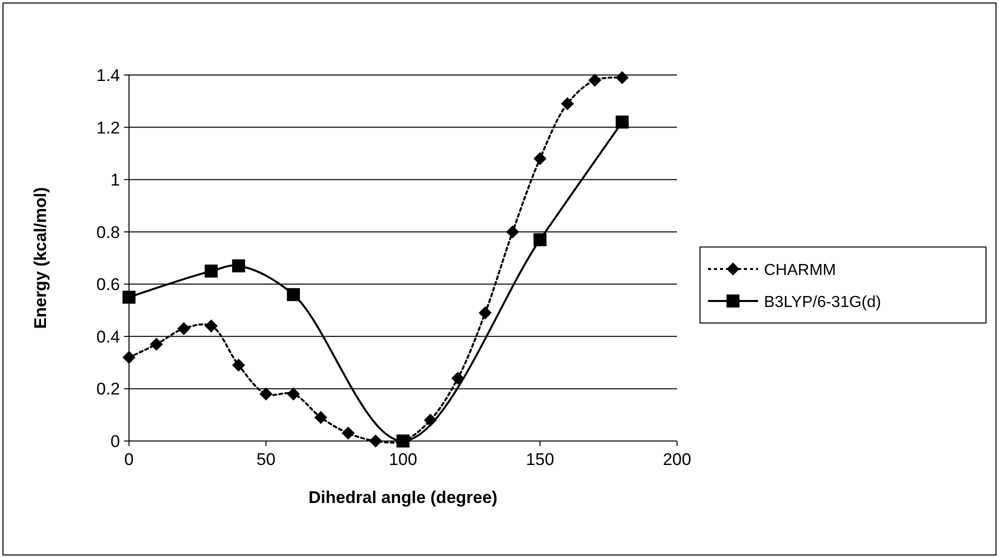 This screenshot has height=558, width=999. What do you see at coordinates (540, 459) in the screenshot?
I see `x-tick-label: 150` at bounding box center [540, 459].